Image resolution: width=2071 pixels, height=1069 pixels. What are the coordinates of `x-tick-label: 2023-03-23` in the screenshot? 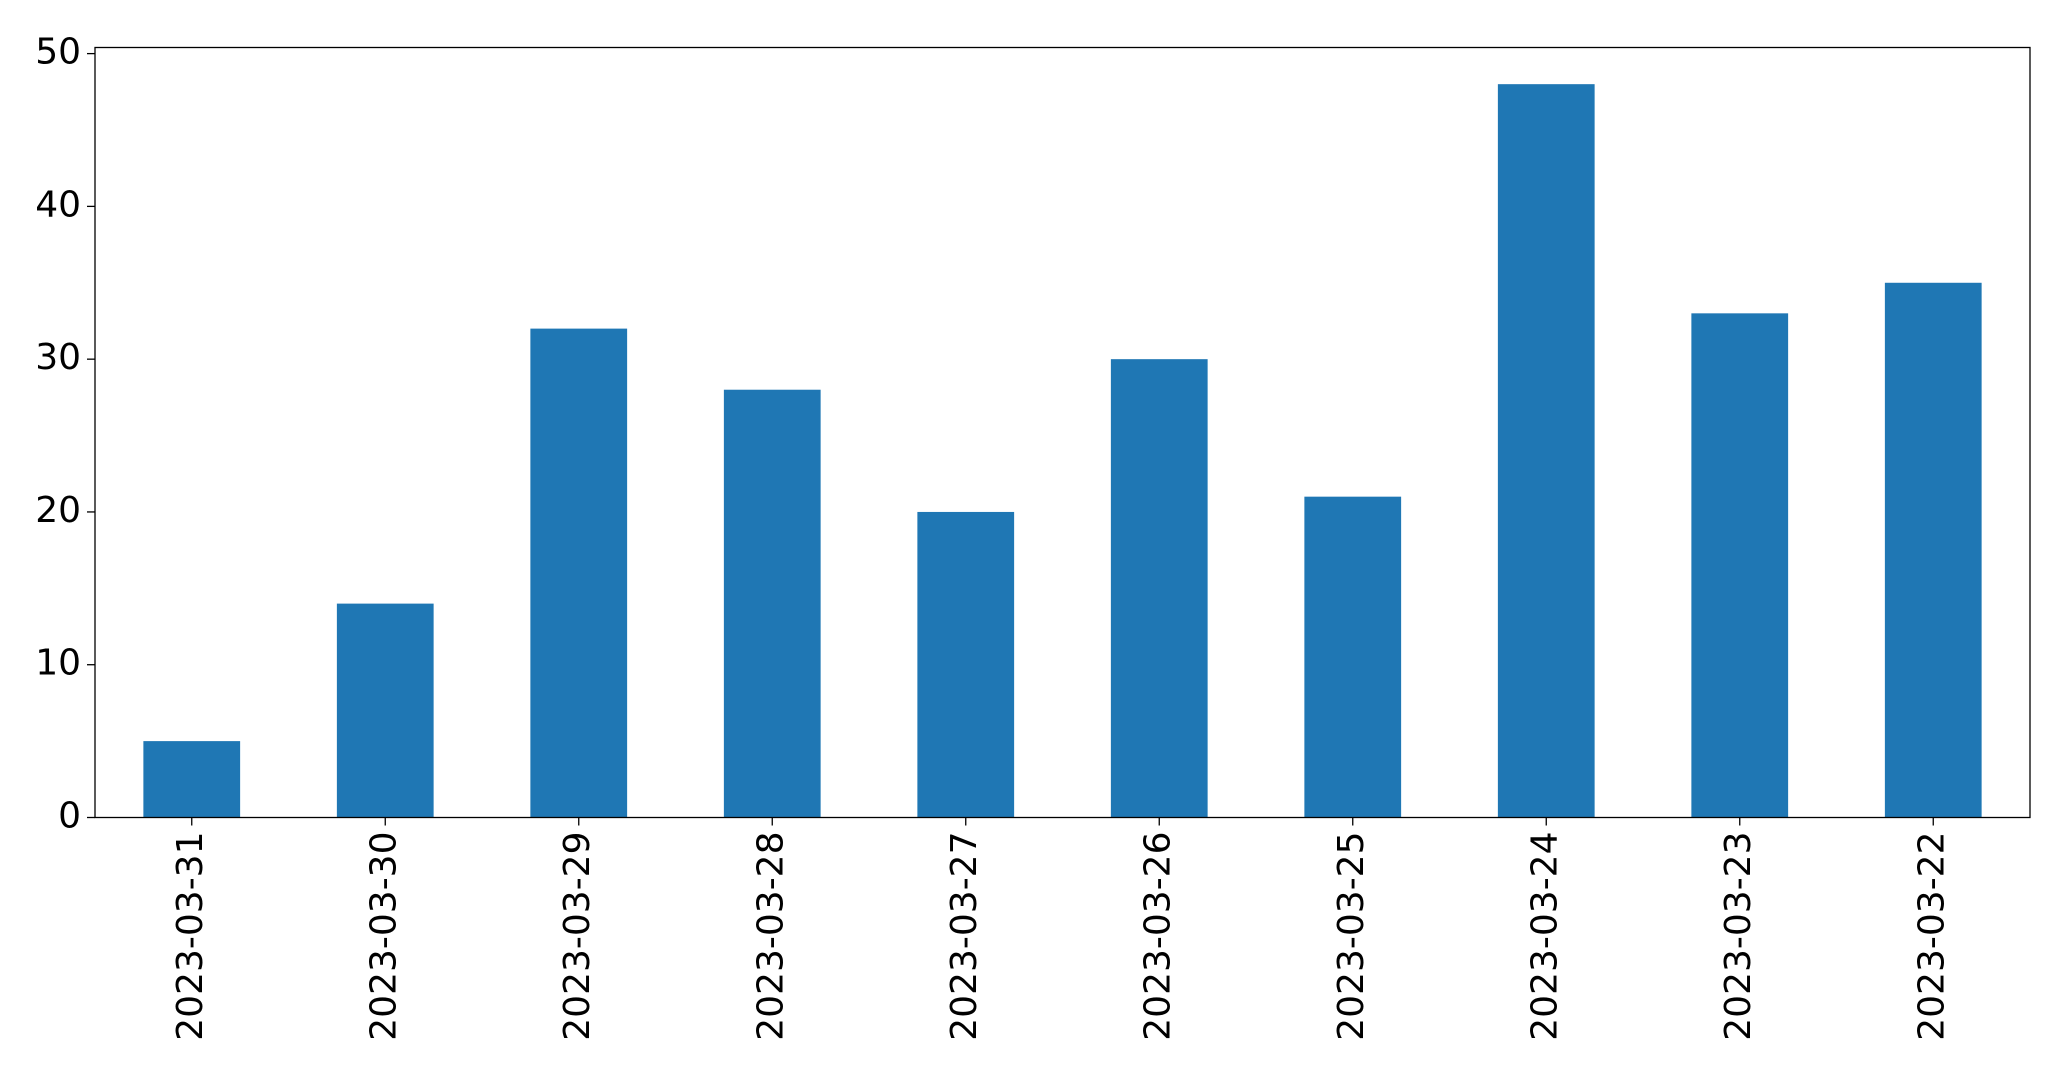 It's located at (1738, 936).